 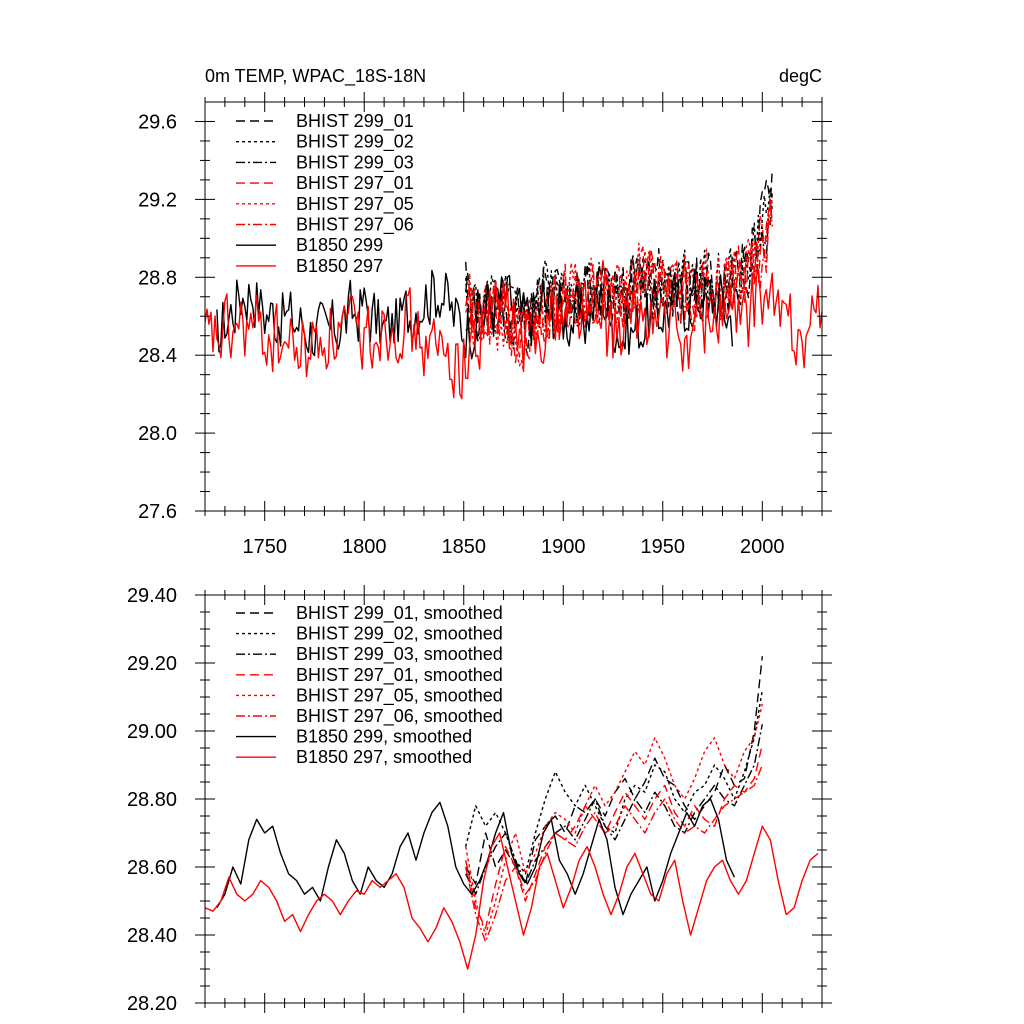 What do you see at coordinates (563, 547) in the screenshot?
I see `top-xtick-label: 1900` at bounding box center [563, 547].